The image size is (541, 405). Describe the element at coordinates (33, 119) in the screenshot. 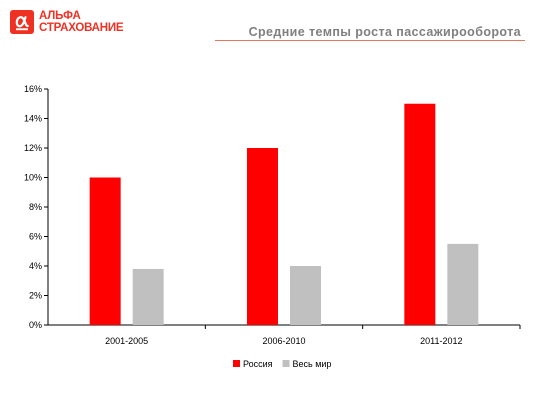

I see `y-tick-label: 14%` at that location.